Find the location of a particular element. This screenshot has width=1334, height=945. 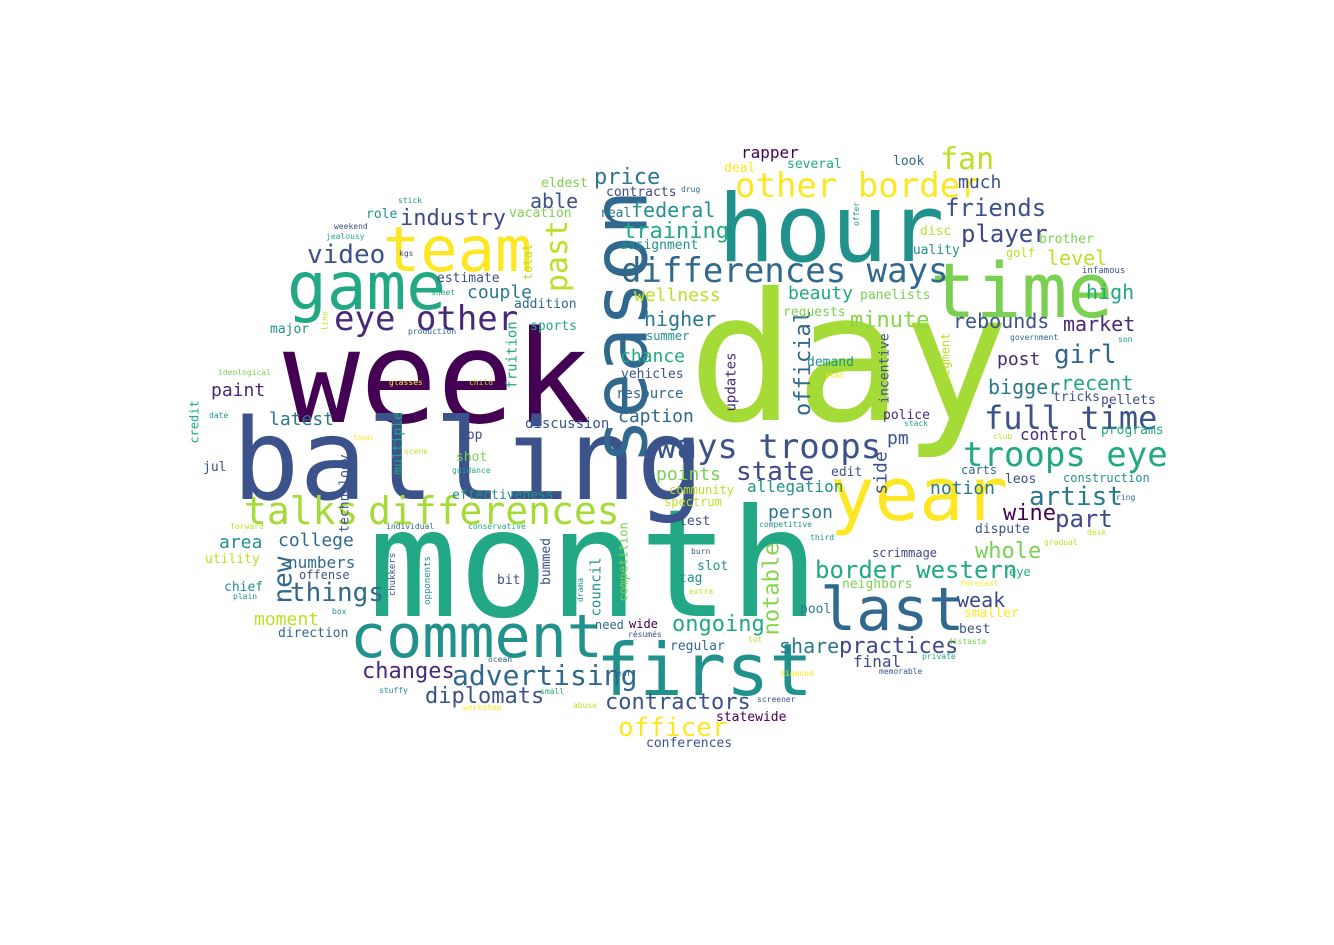

word-higher: higher is located at coordinates (680, 319).